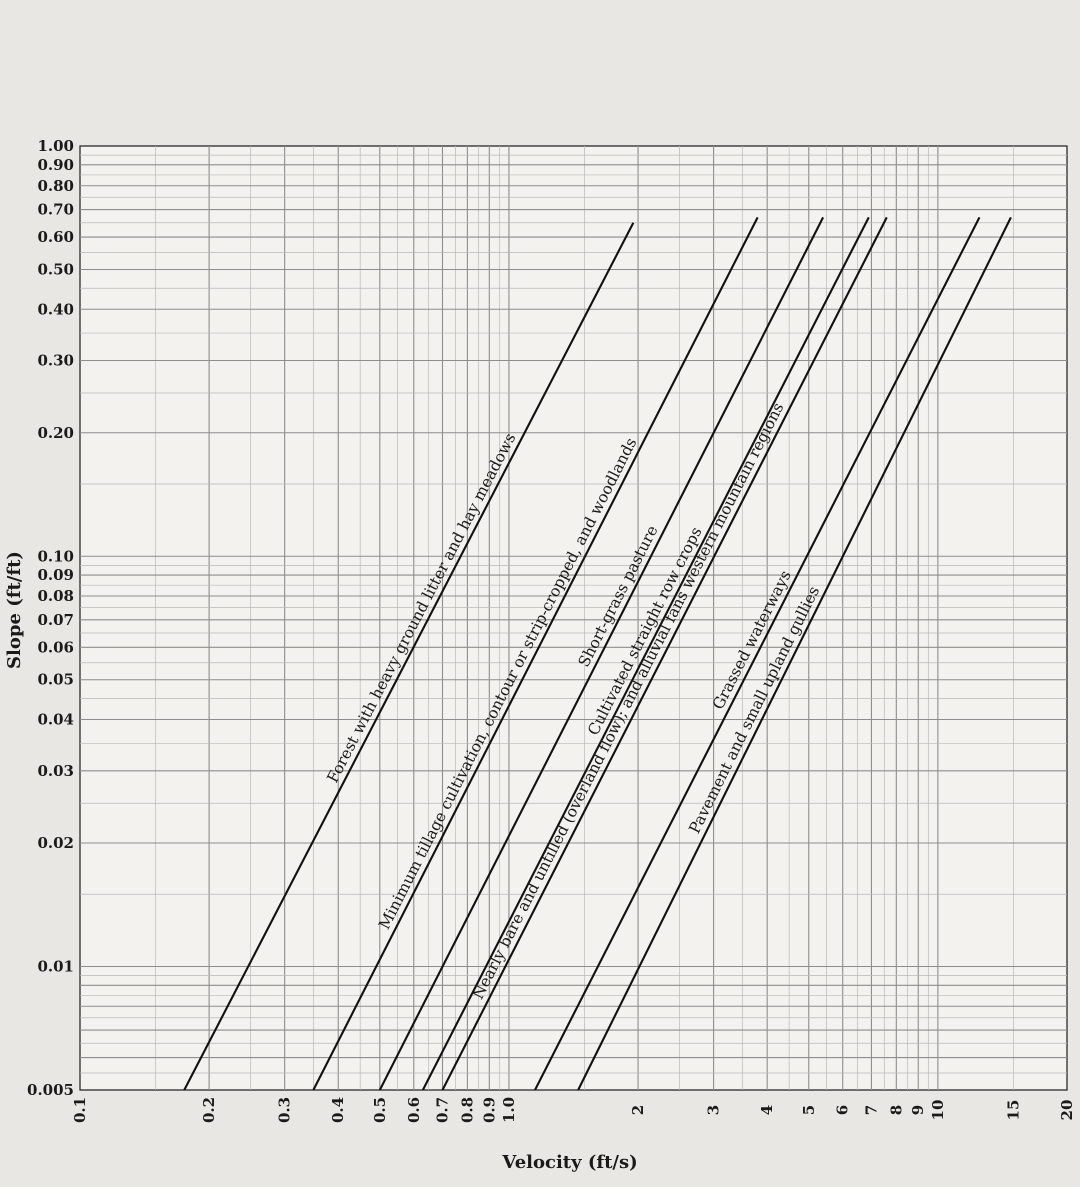 This screenshot has width=1080, height=1187. I want to click on y-tick-label: 0.08, so click(55, 596).